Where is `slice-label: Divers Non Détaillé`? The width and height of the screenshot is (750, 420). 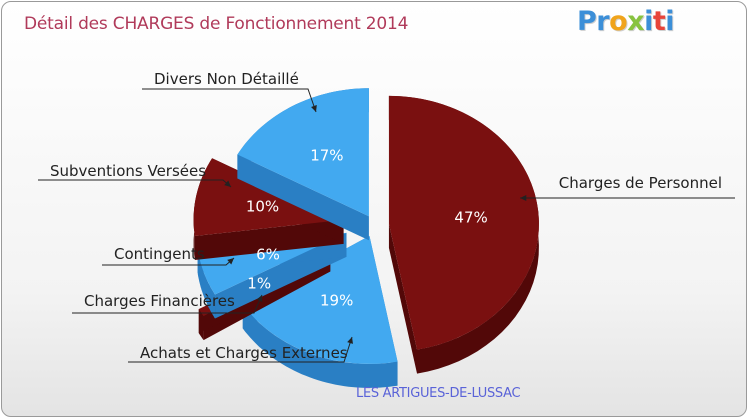
slice-label: Divers Non Détaillé is located at coordinates (226, 79).